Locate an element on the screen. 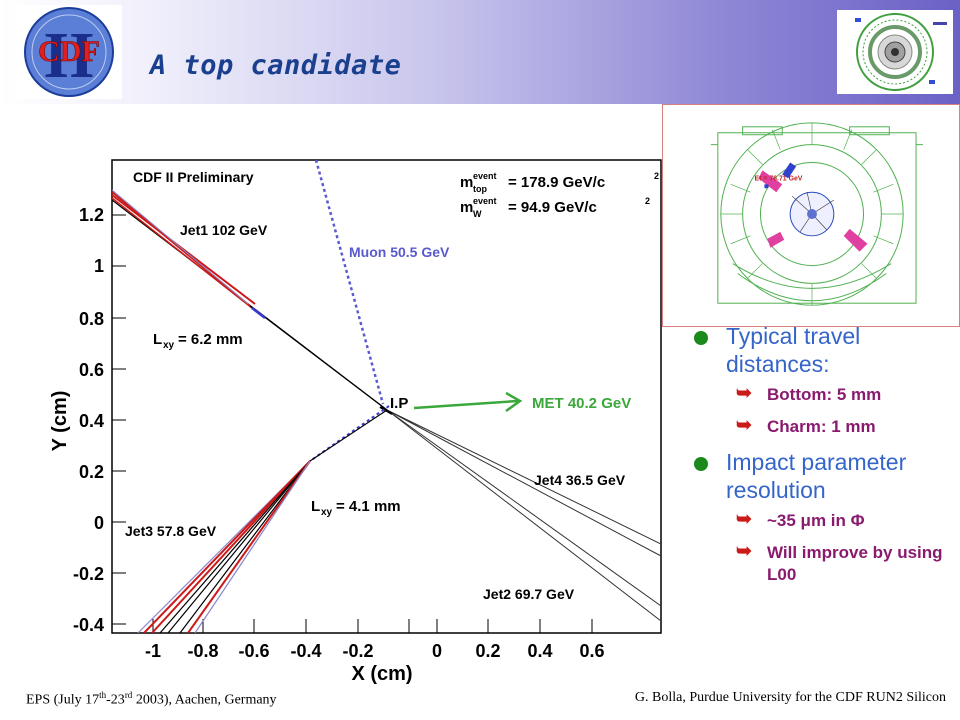 The image size is (960, 720). sub-bullet-resolution-text: ~35 μm in Φ is located at coordinates (816, 520).